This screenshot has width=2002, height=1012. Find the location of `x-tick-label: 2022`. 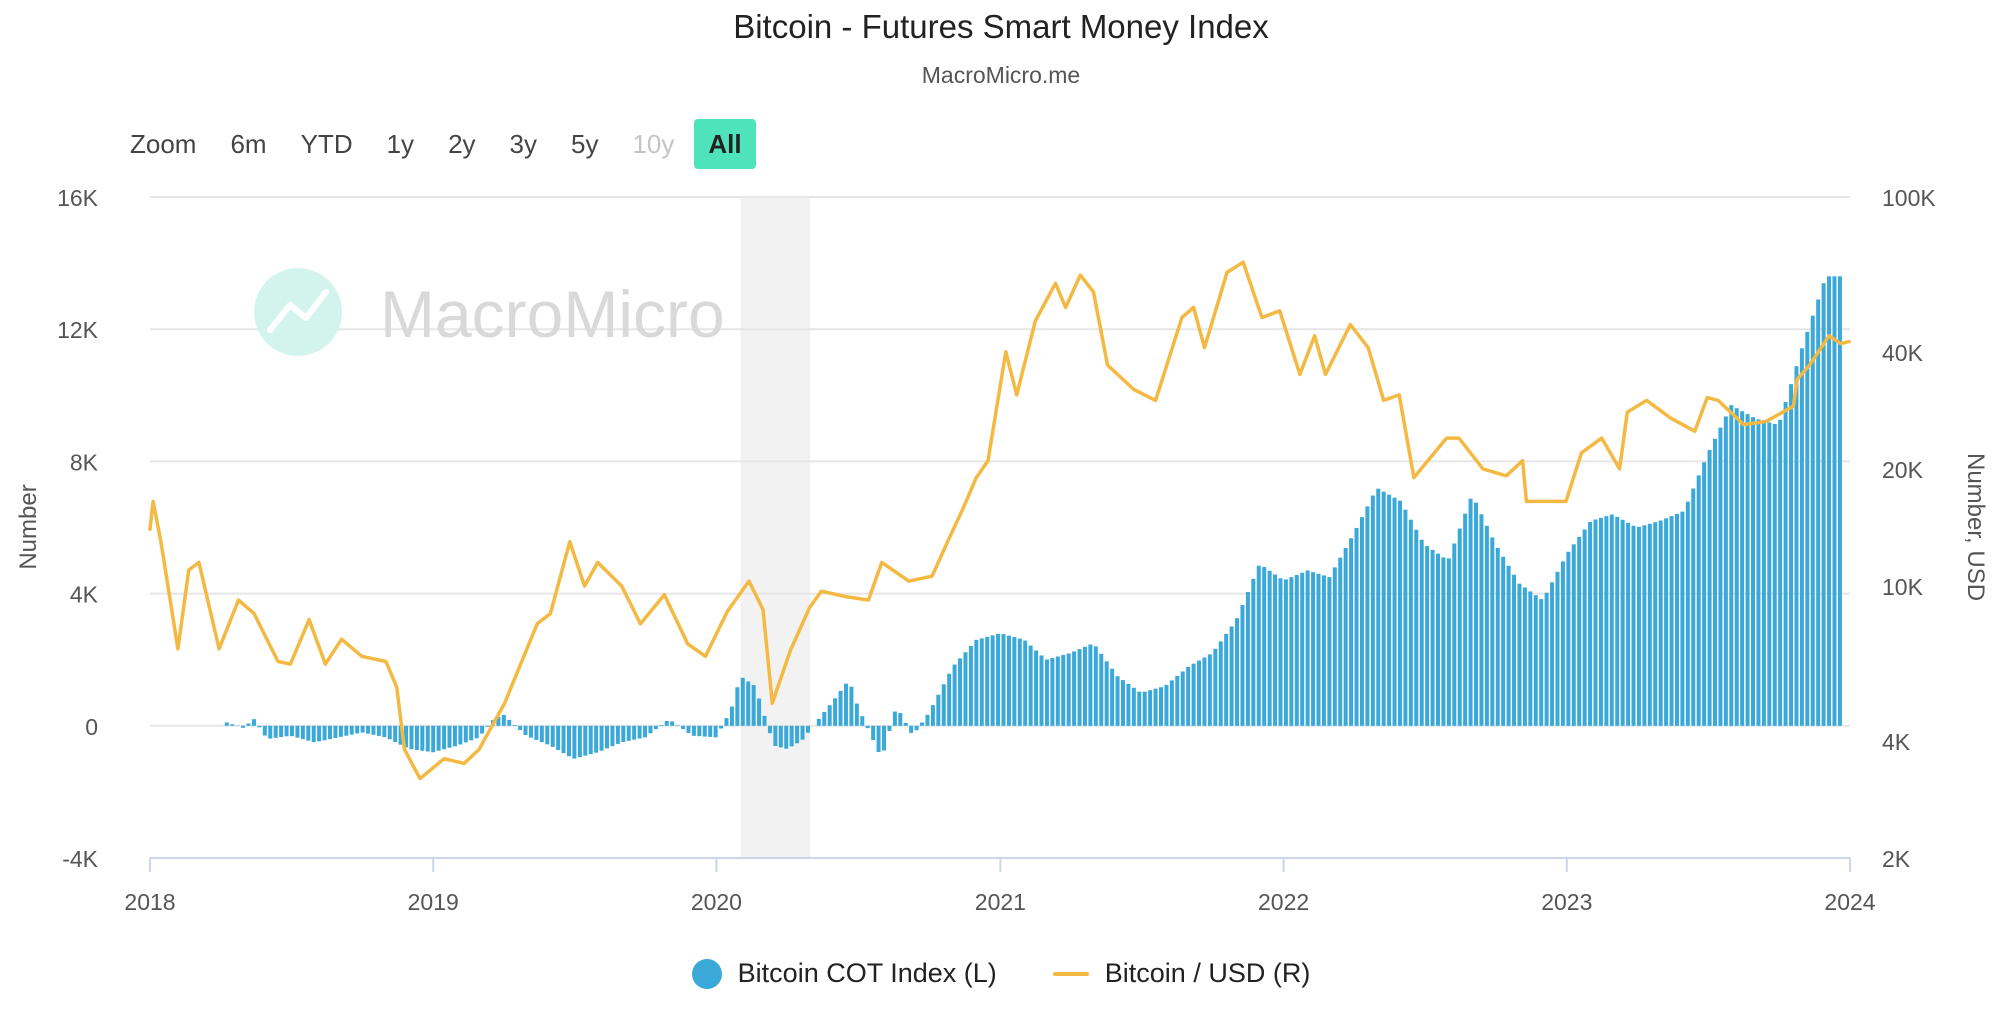

x-tick-label: 2022 is located at coordinates (1283, 902).